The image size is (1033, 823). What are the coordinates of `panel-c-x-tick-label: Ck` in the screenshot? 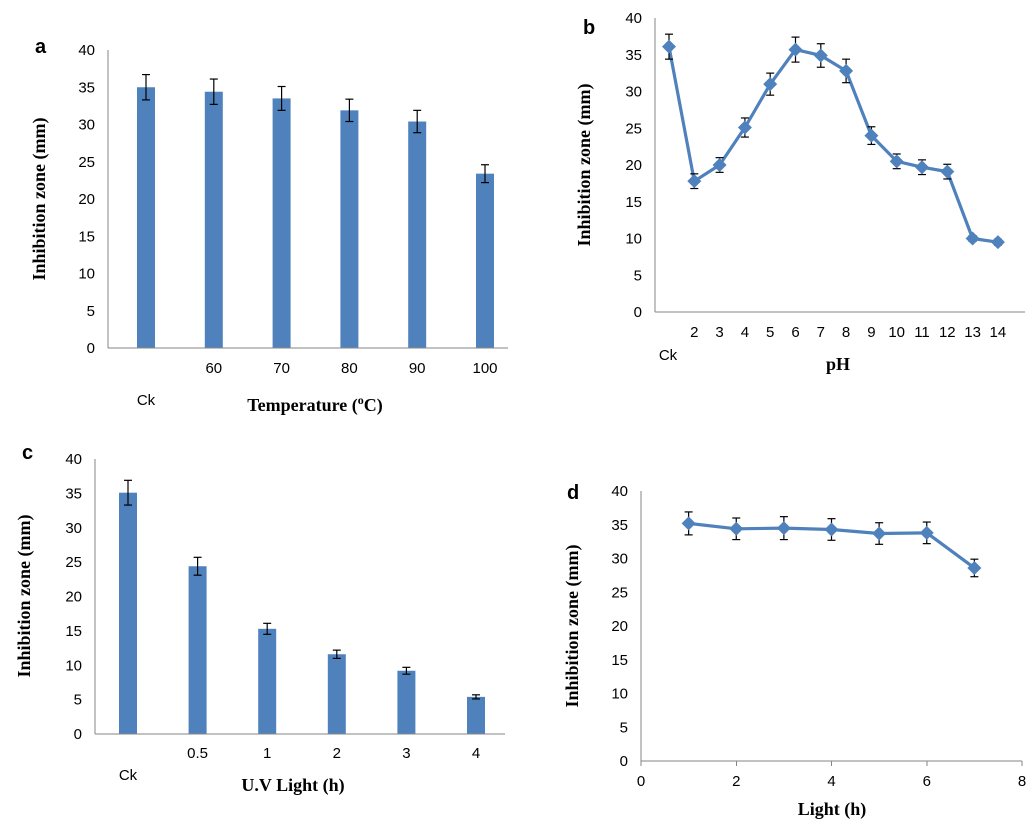 It's located at (128, 775).